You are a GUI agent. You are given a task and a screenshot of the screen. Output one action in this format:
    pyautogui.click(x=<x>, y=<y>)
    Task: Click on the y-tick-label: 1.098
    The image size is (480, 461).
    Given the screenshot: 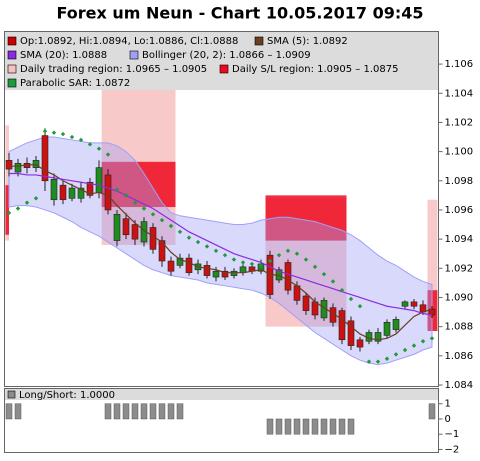 What is the action you would take?
    pyautogui.click(x=459, y=181)
    